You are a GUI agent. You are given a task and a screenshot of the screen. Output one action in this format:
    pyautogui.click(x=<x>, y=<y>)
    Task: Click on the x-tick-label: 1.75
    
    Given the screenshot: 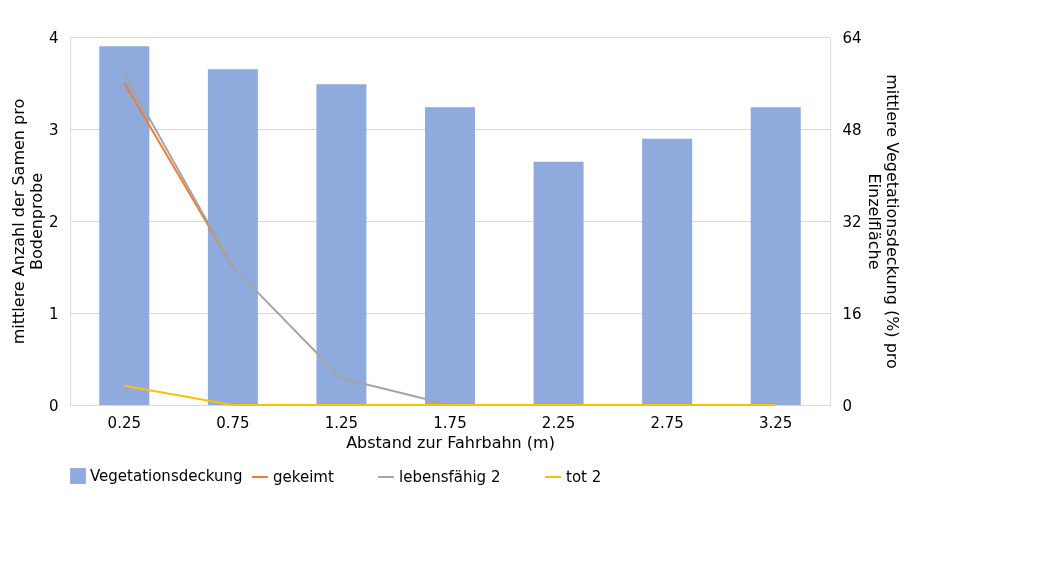 What is the action you would take?
    pyautogui.click(x=450, y=422)
    